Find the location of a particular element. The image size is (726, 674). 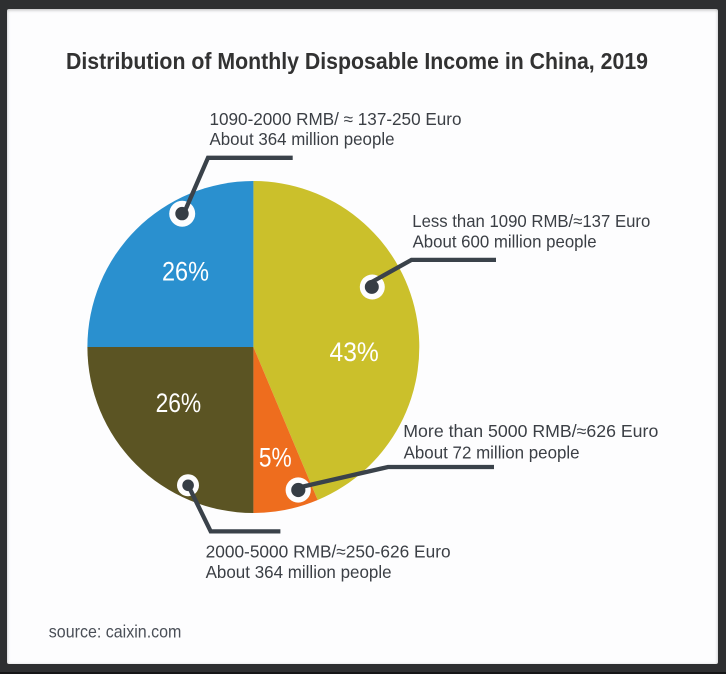

svg-text: 1090-2000 RMB/ ≈ 137-250 Euro is located at coordinates (336, 119).